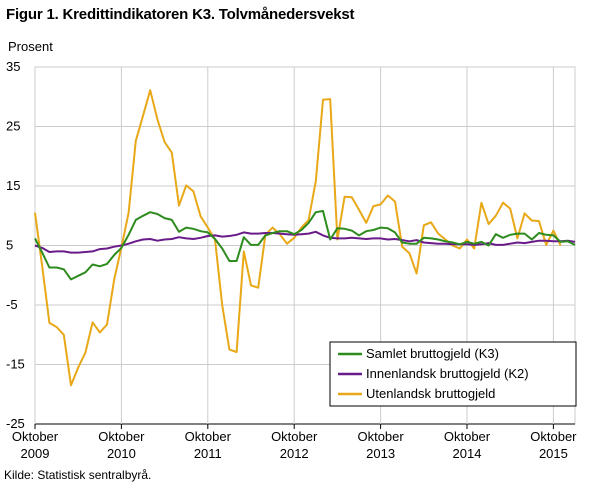  What do you see at coordinates (13, 185) in the screenshot?
I see `y-tick-label: 15` at bounding box center [13, 185].